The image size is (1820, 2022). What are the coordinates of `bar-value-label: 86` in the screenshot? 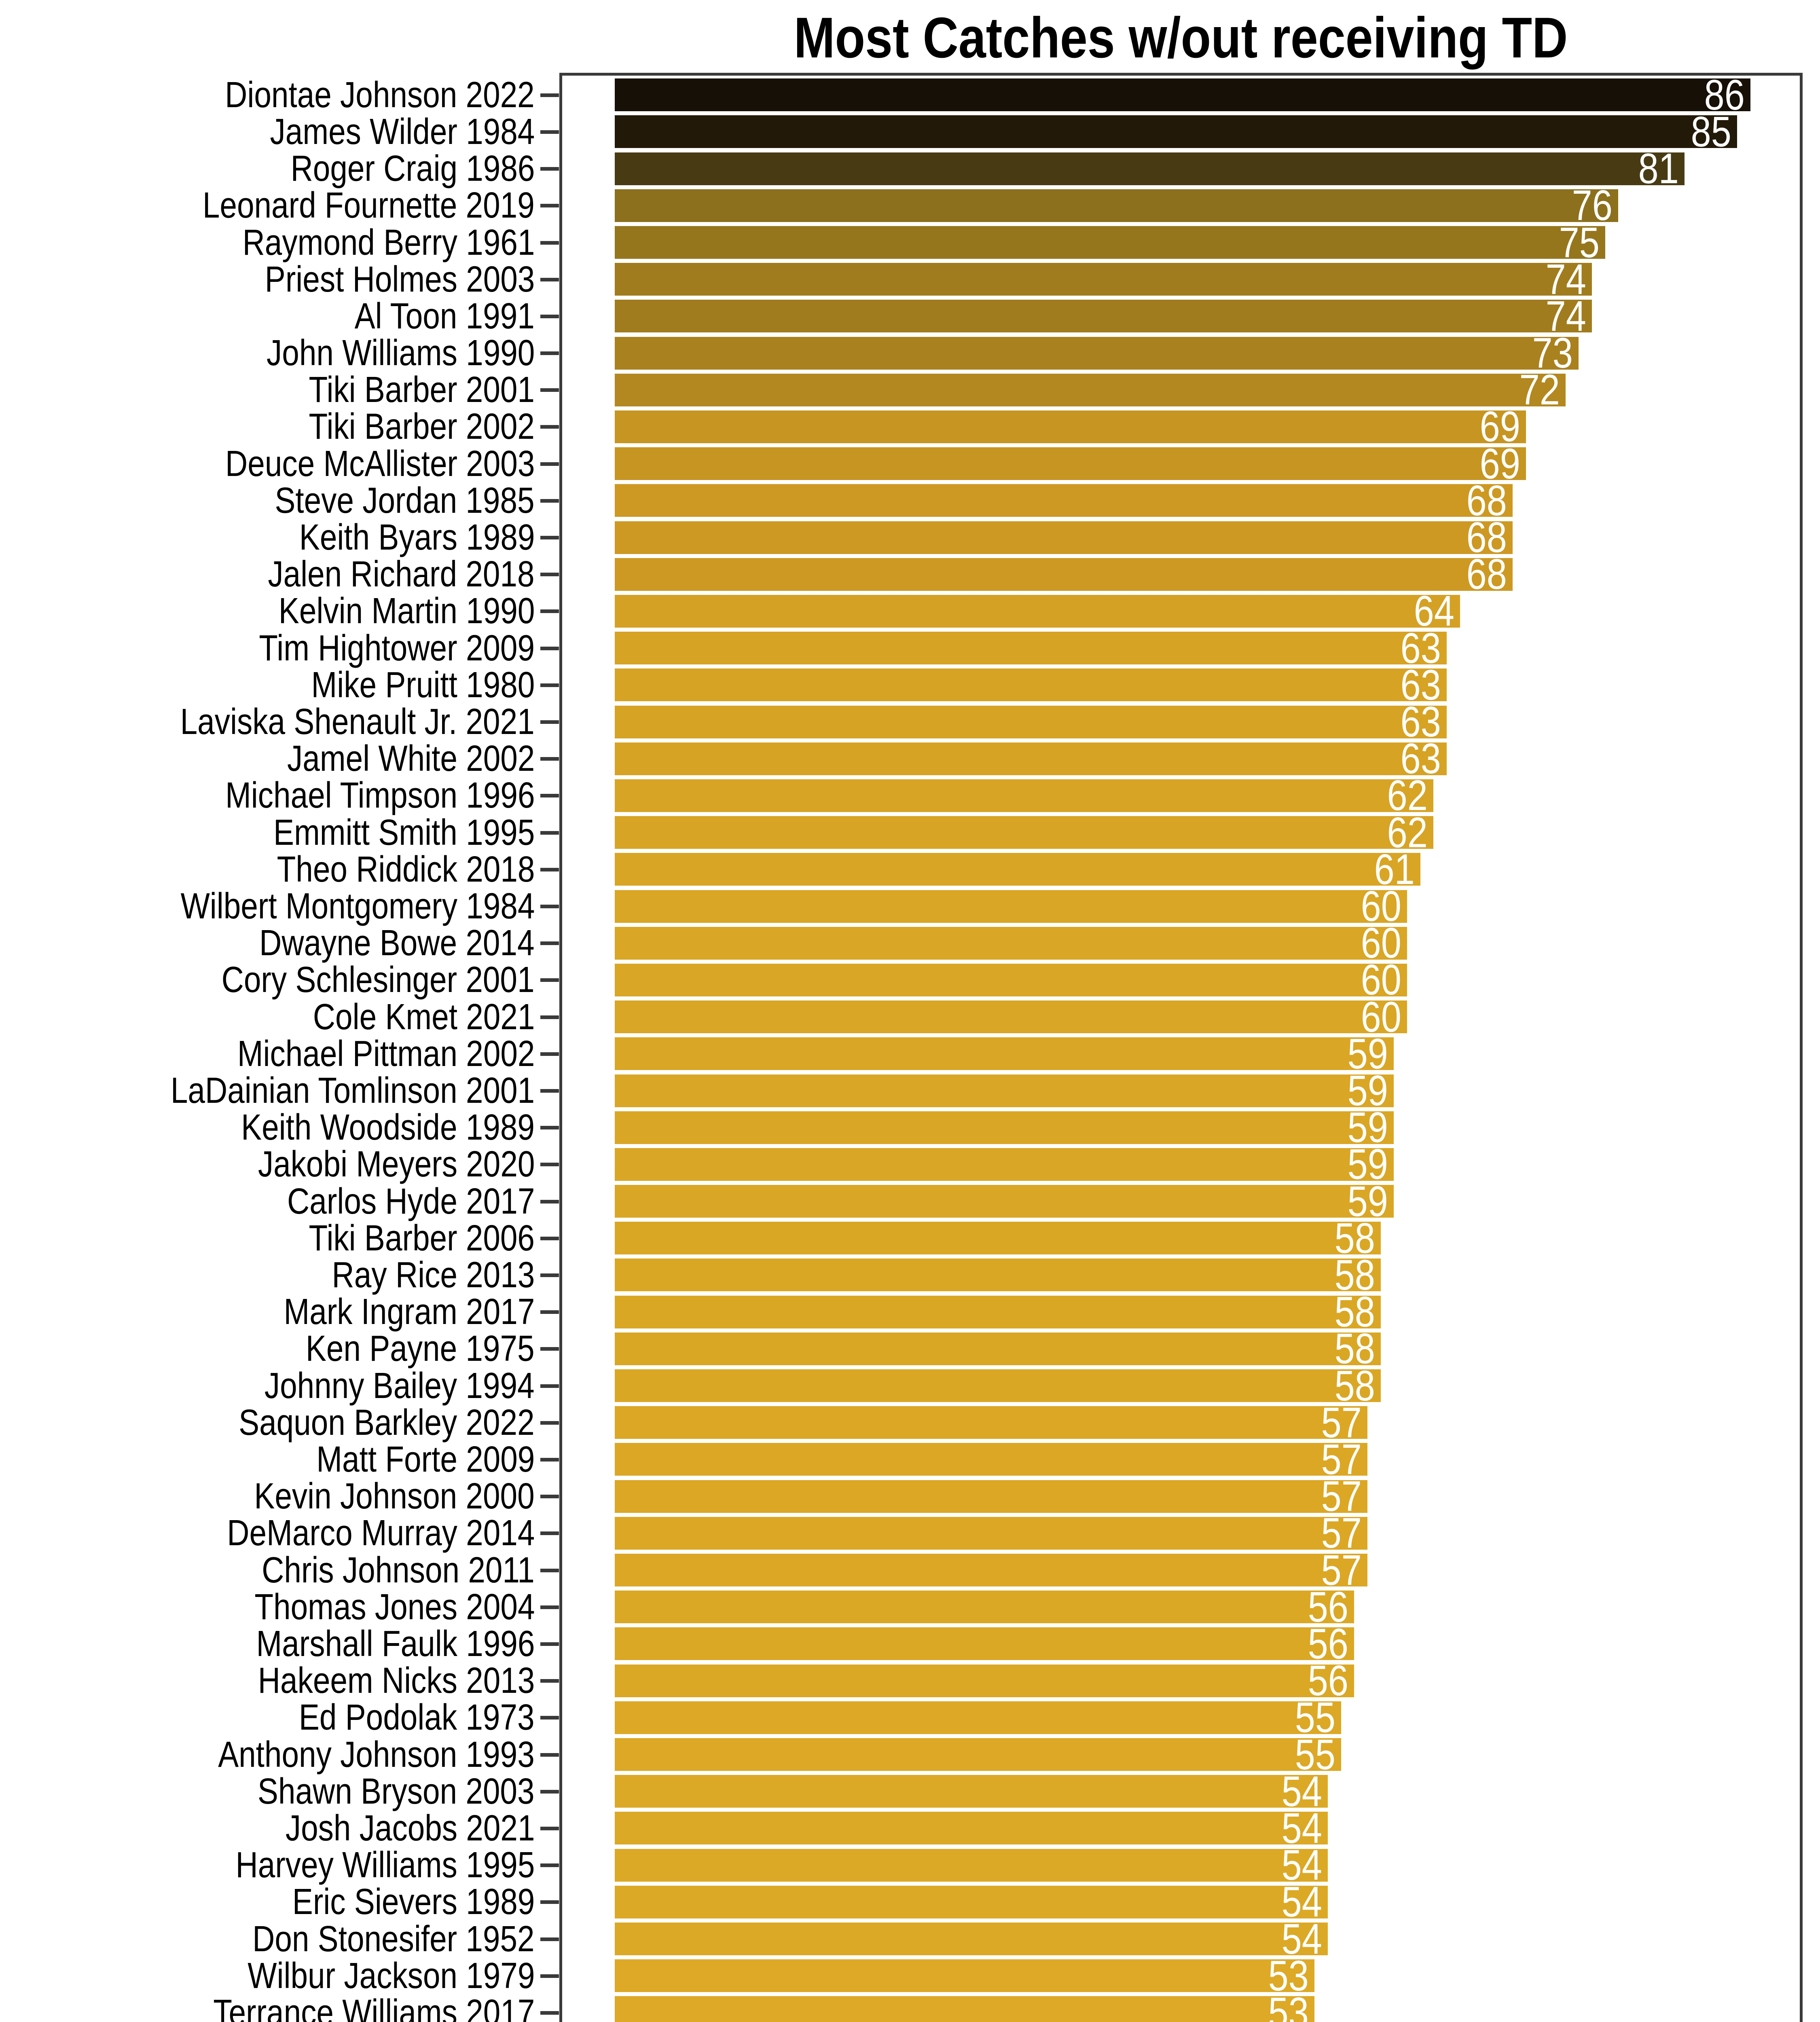 It's located at (1724, 95).